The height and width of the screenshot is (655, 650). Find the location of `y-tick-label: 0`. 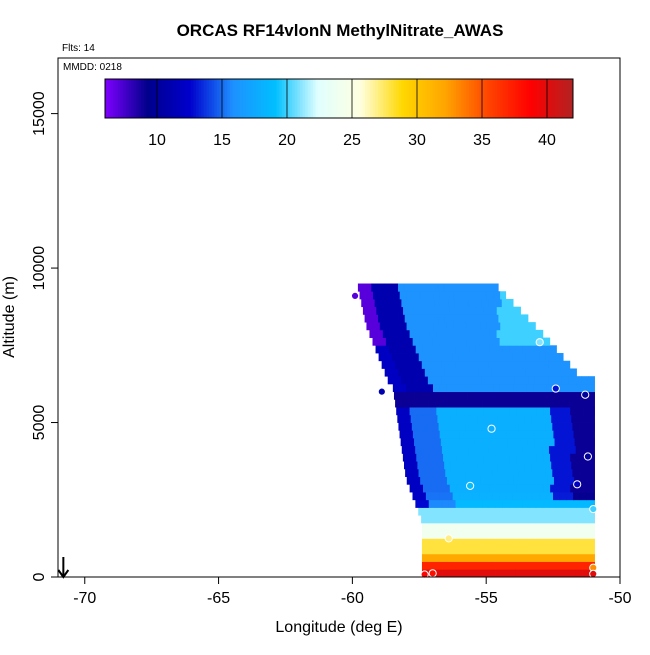

y-tick-label: 0 is located at coordinates (39, 576).